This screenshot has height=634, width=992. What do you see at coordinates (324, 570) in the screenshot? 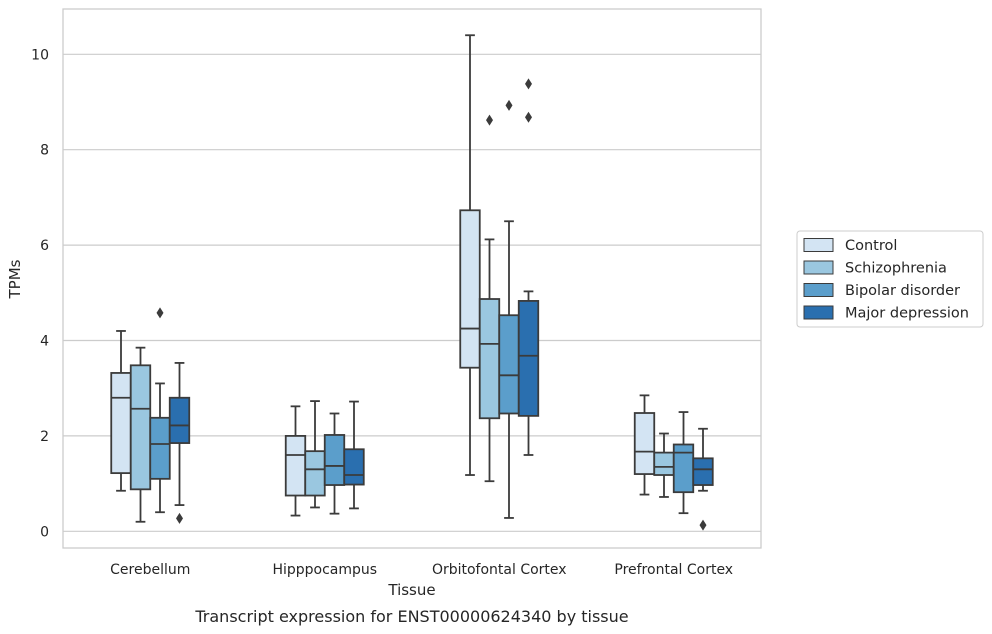
I see `x-tick-label: Hipppocampus` at bounding box center [324, 570].